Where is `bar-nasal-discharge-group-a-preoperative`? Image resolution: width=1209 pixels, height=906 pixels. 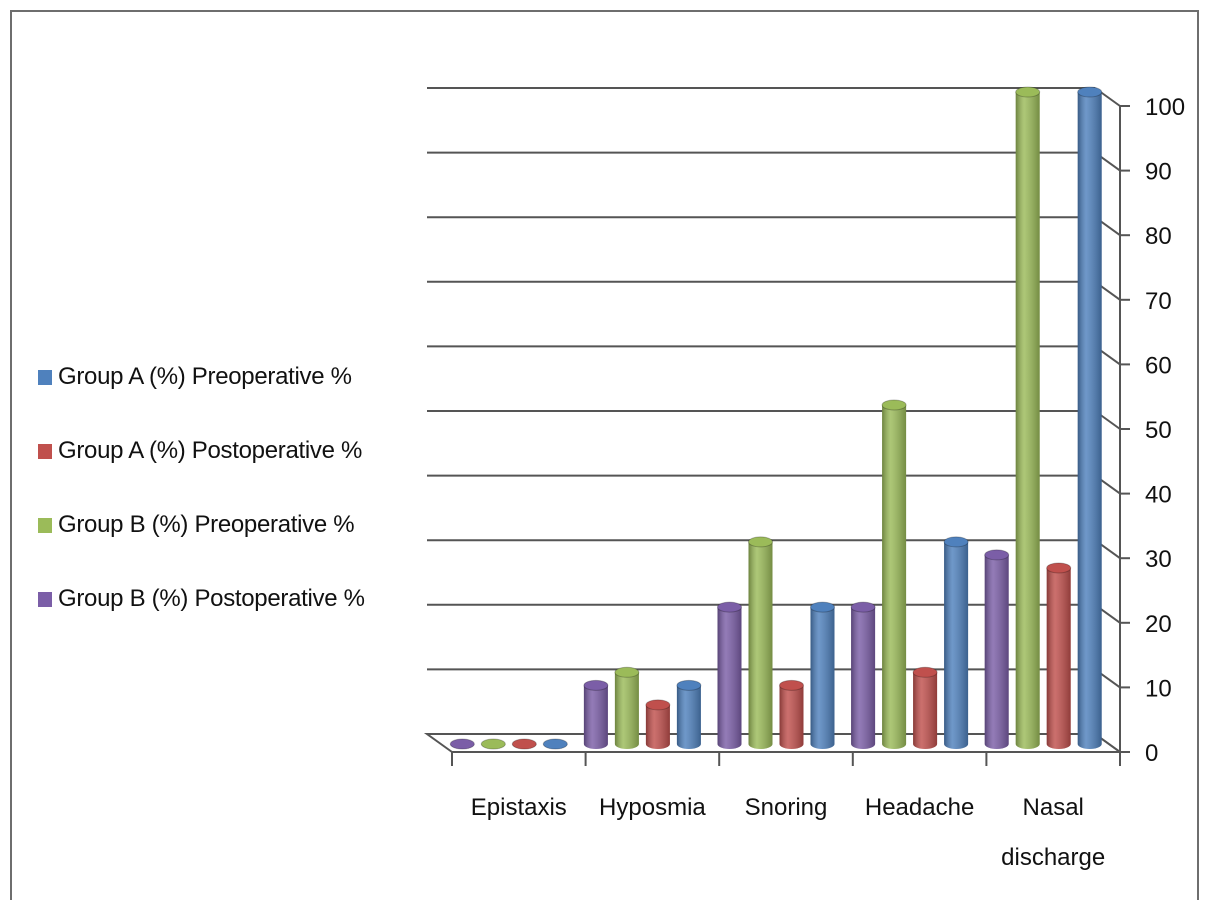 bar-nasal-discharge-group-a-preoperative is located at coordinates (1090, 417).